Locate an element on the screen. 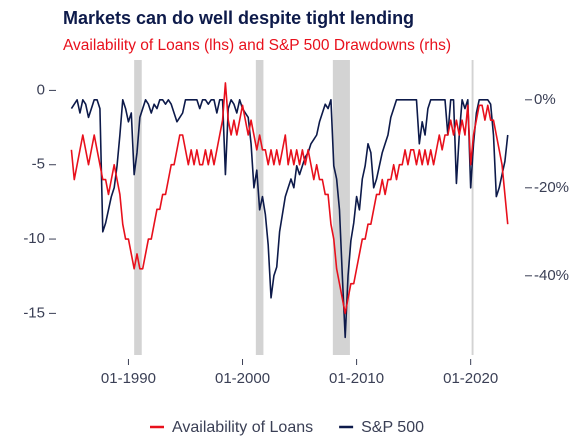 The image size is (586, 437). legend-label: Availability of Loans is located at coordinates (242, 427).